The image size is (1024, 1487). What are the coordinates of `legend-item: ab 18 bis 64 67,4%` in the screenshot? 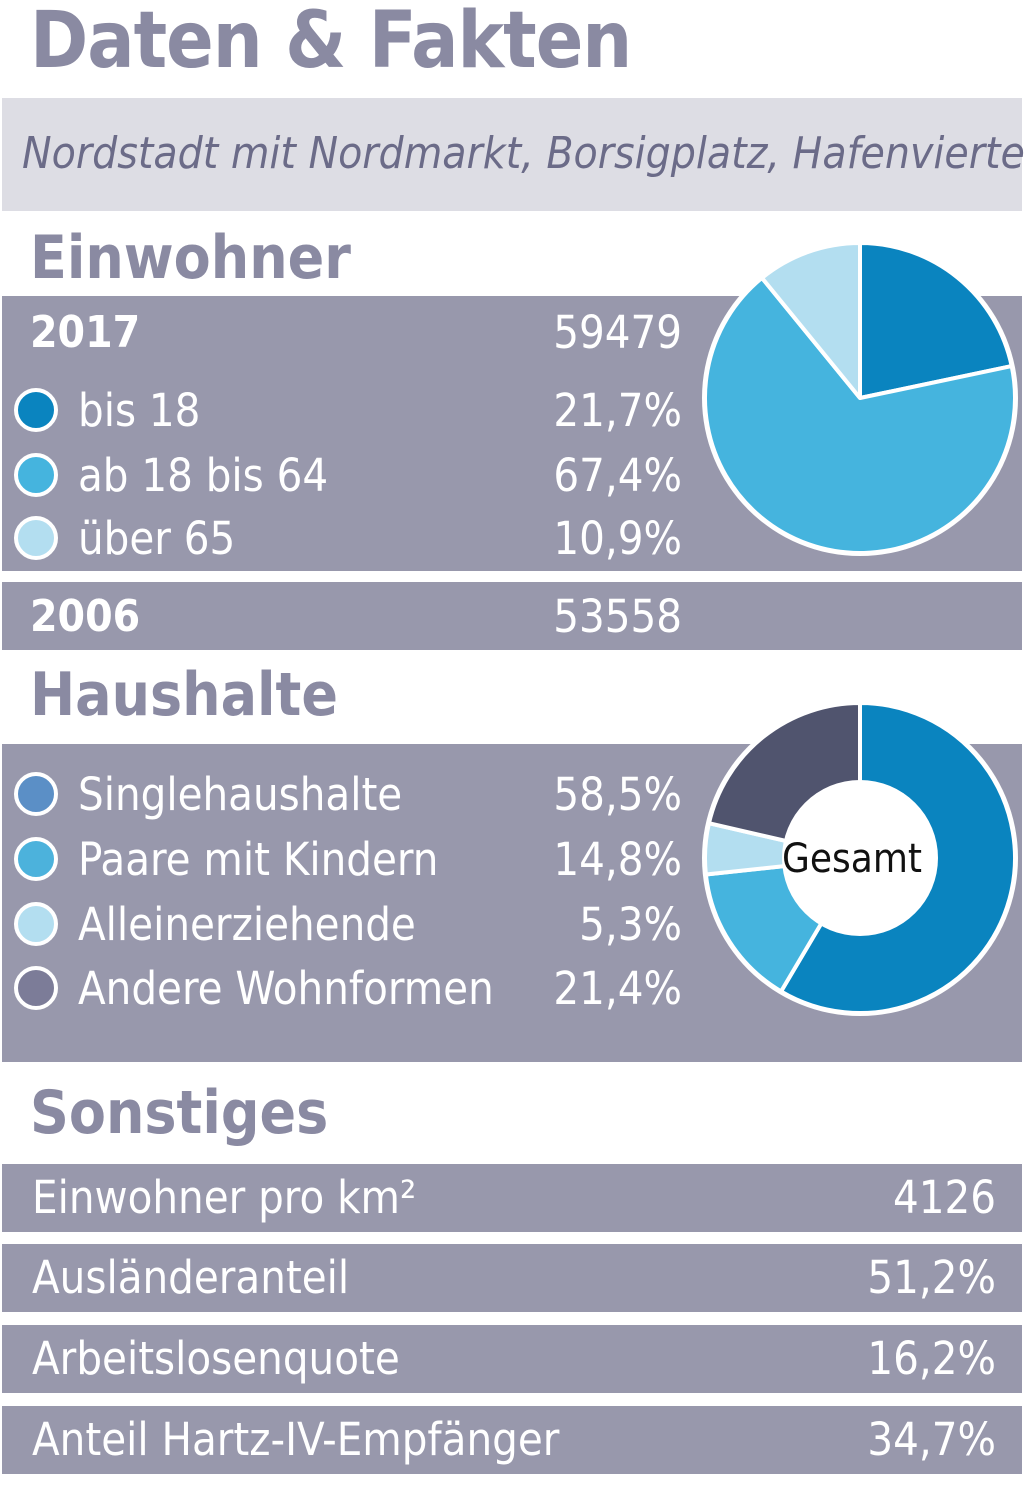 It's located at (512, 476).